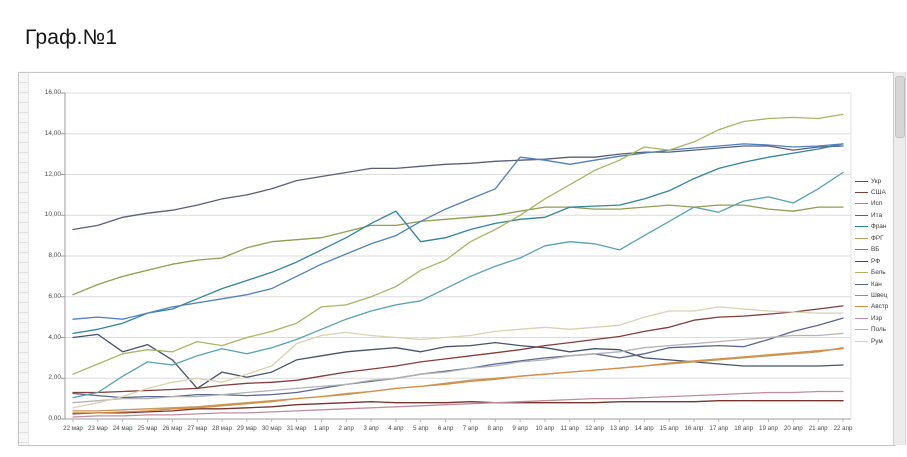 The image size is (907, 457). What do you see at coordinates (470, 428) in the screenshot?
I see `x-axis-tick-label: 7 апр` at bounding box center [470, 428].